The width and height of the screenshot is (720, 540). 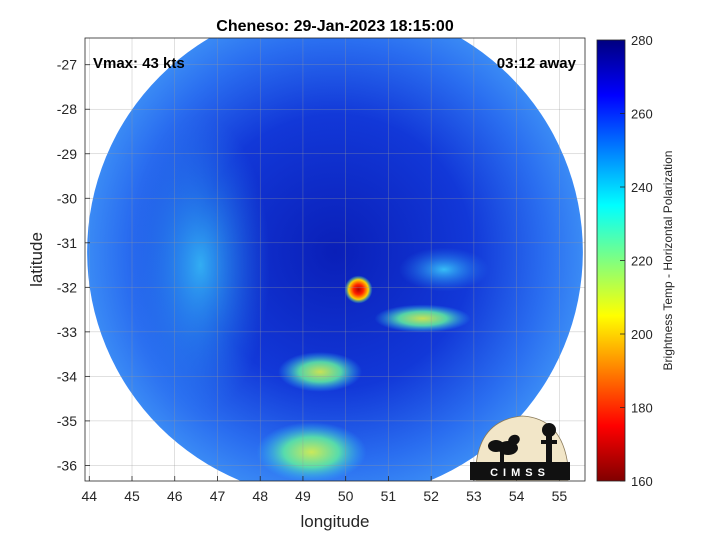 I want to click on colorbar-tick-label: 260, so click(x=642, y=114).